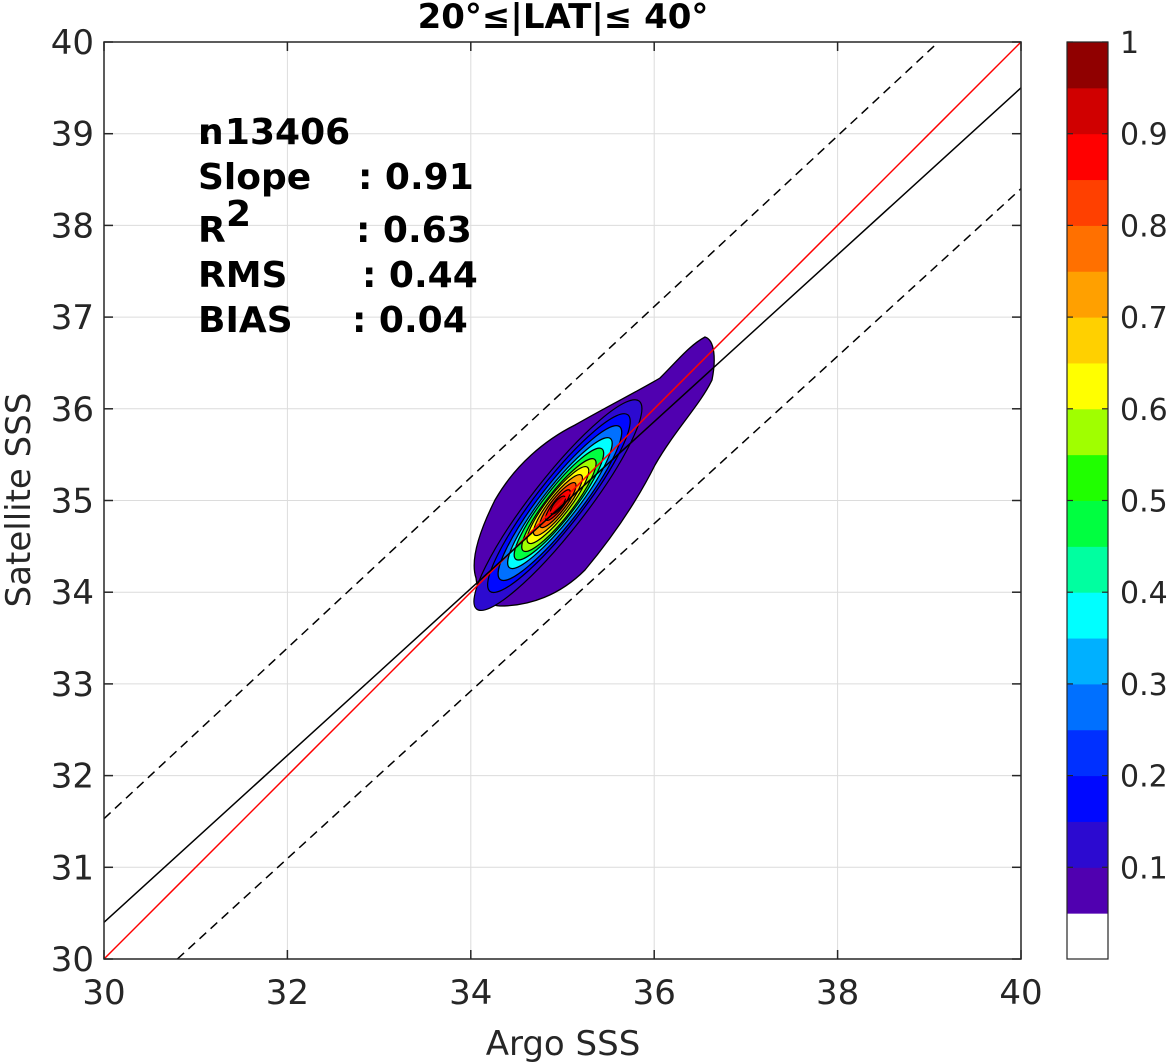  What do you see at coordinates (1144, 502) in the screenshot?
I see `colorbar-tick-label: 0.5` at bounding box center [1144, 502].